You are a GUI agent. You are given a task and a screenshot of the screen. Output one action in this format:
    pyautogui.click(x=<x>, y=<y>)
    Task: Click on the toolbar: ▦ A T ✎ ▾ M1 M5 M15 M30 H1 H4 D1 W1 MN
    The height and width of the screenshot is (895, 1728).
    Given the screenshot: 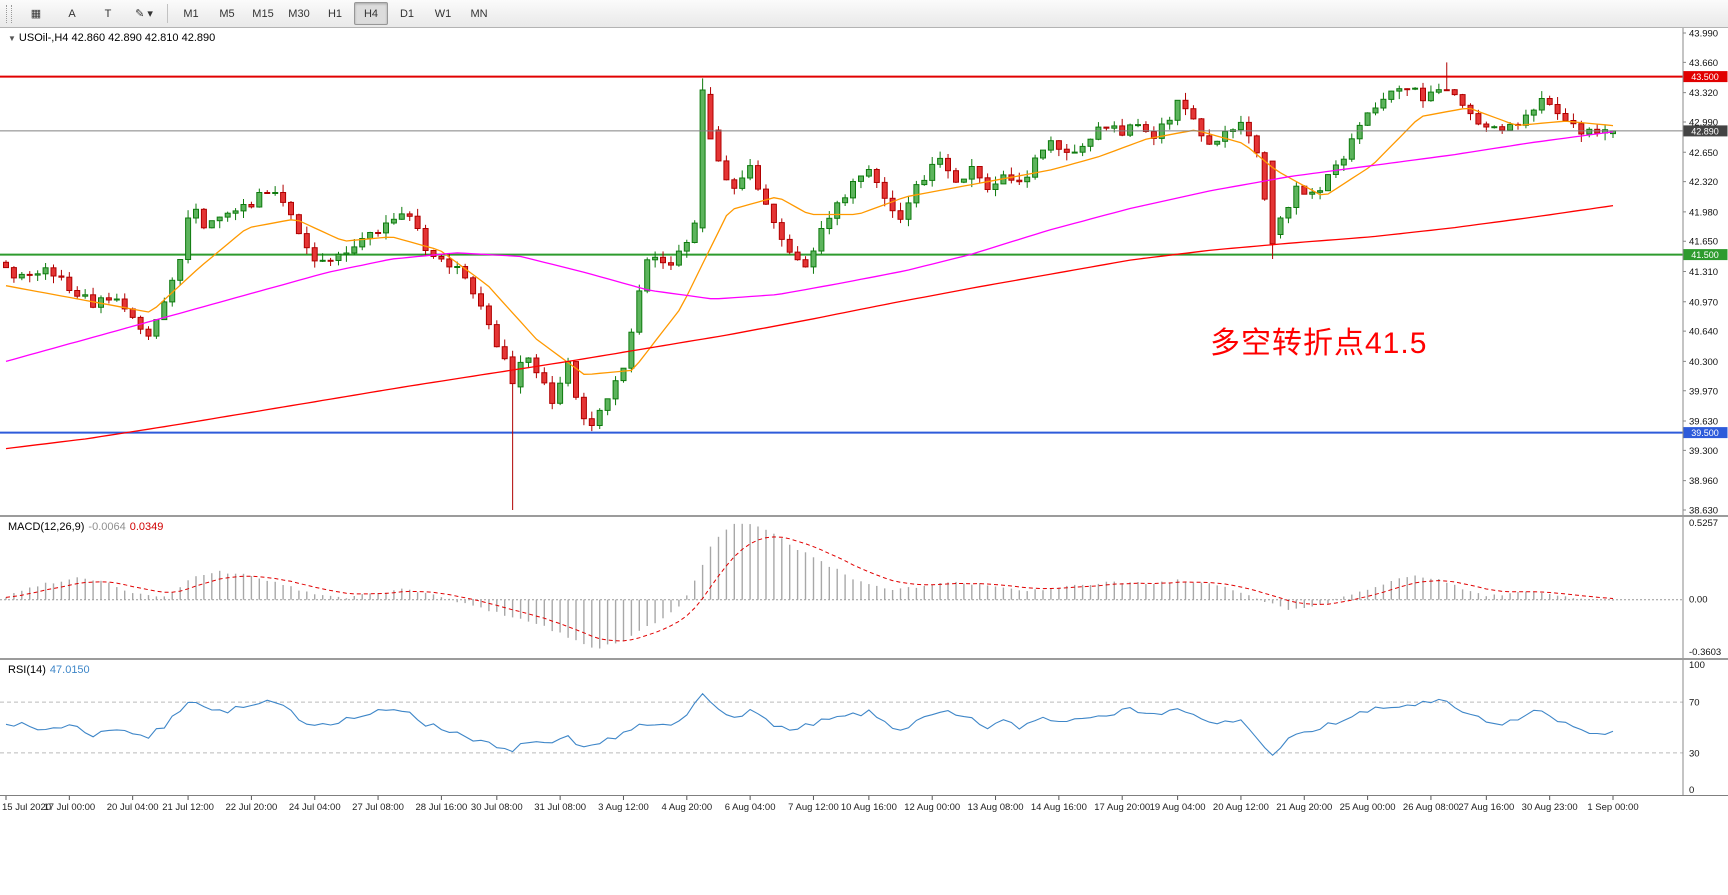 What is the action you would take?
    pyautogui.click(x=864, y=14)
    